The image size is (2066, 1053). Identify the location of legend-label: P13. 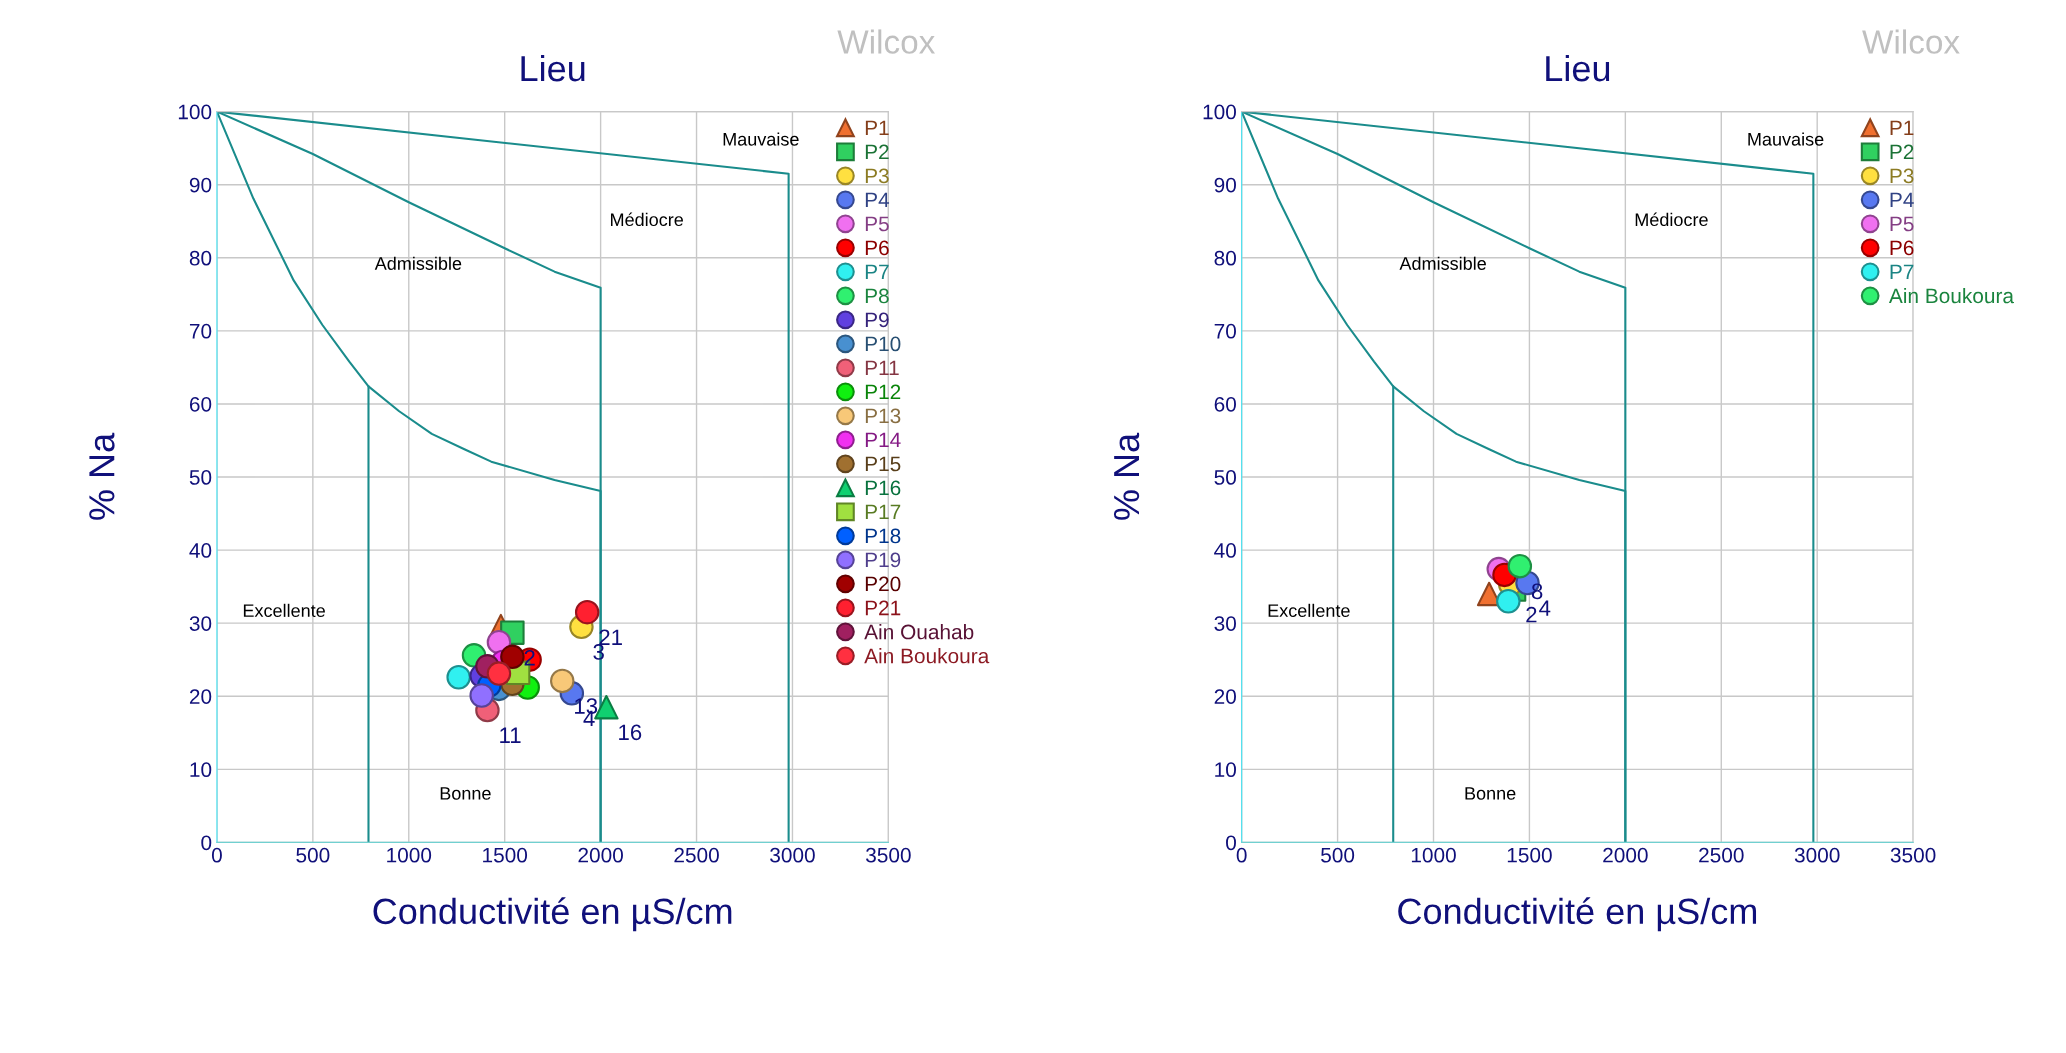
(883, 416).